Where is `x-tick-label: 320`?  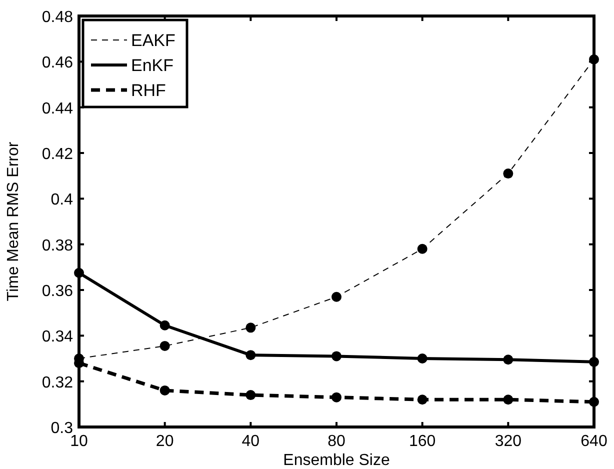
x-tick-label: 320 is located at coordinates (508, 441).